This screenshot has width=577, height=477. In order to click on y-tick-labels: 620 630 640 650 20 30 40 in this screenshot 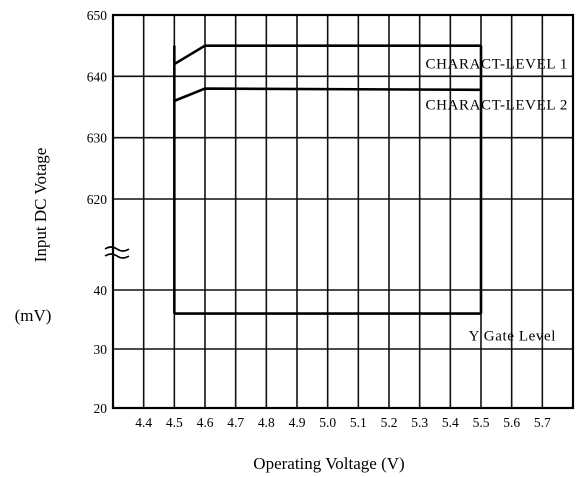, I will do `click(97, 212)`.